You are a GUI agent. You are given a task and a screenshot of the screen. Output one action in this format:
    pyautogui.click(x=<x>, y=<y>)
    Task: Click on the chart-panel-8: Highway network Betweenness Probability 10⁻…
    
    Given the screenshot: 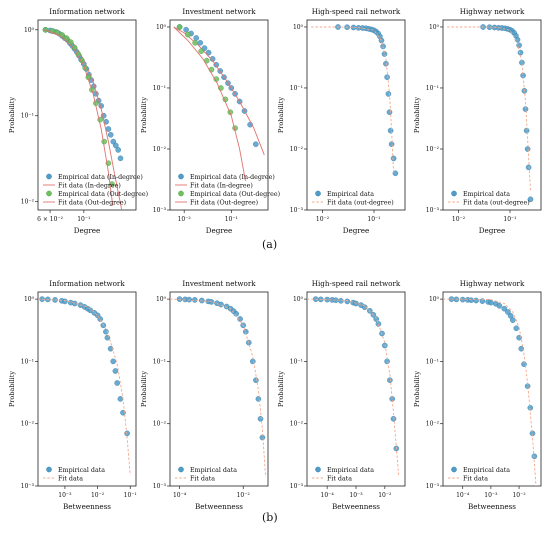 What is the action you would take?
    pyautogui.click(x=477, y=395)
    